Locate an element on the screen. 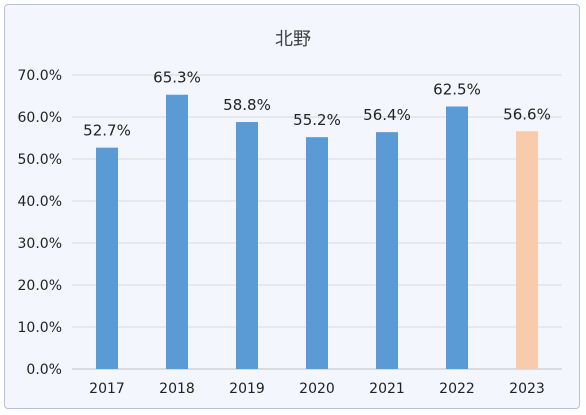 The width and height of the screenshot is (586, 415). data-label-2021: 56.4% is located at coordinates (387, 115).